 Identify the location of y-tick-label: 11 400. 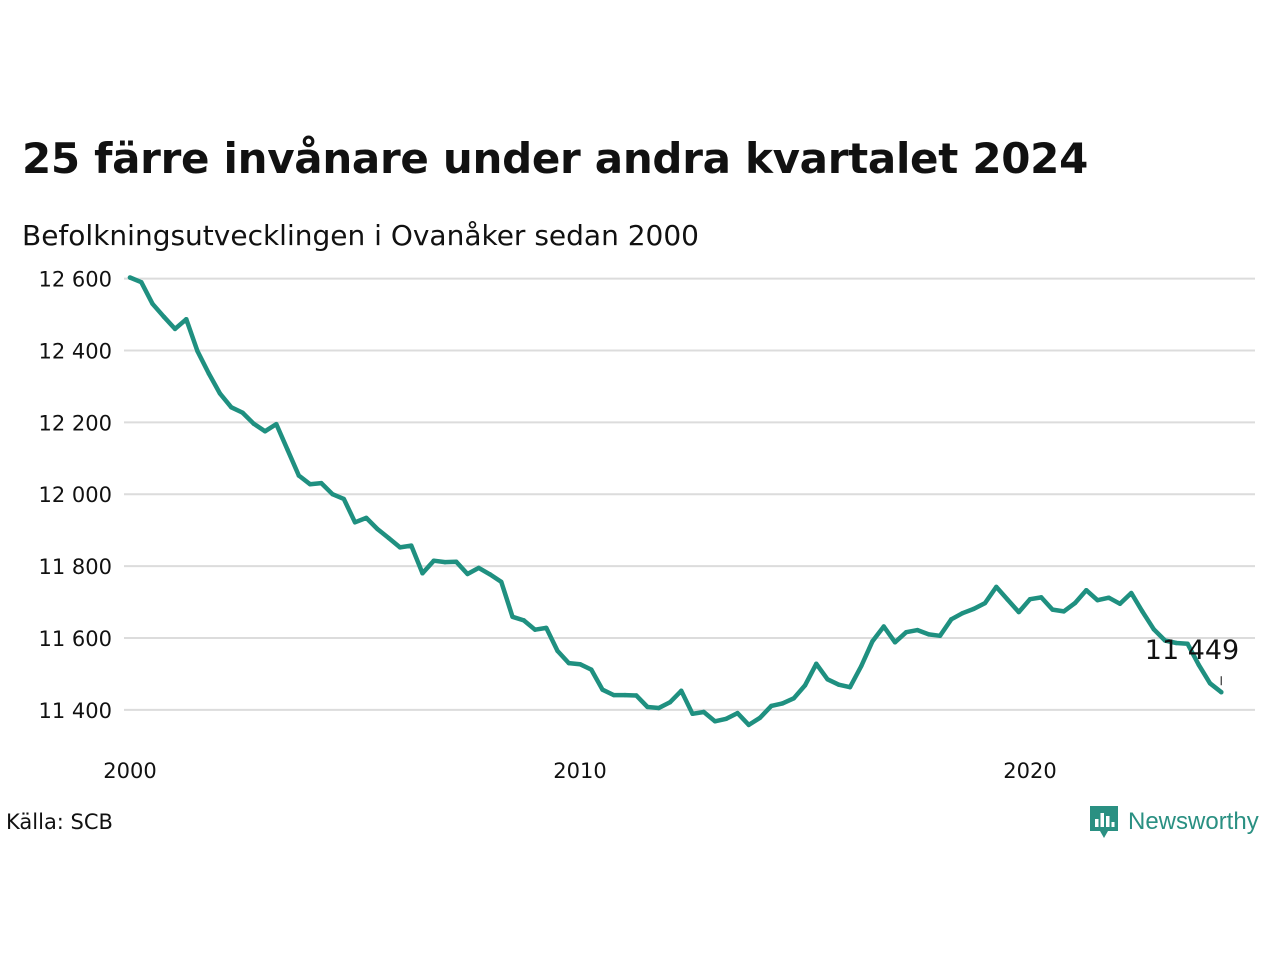
(75, 711).